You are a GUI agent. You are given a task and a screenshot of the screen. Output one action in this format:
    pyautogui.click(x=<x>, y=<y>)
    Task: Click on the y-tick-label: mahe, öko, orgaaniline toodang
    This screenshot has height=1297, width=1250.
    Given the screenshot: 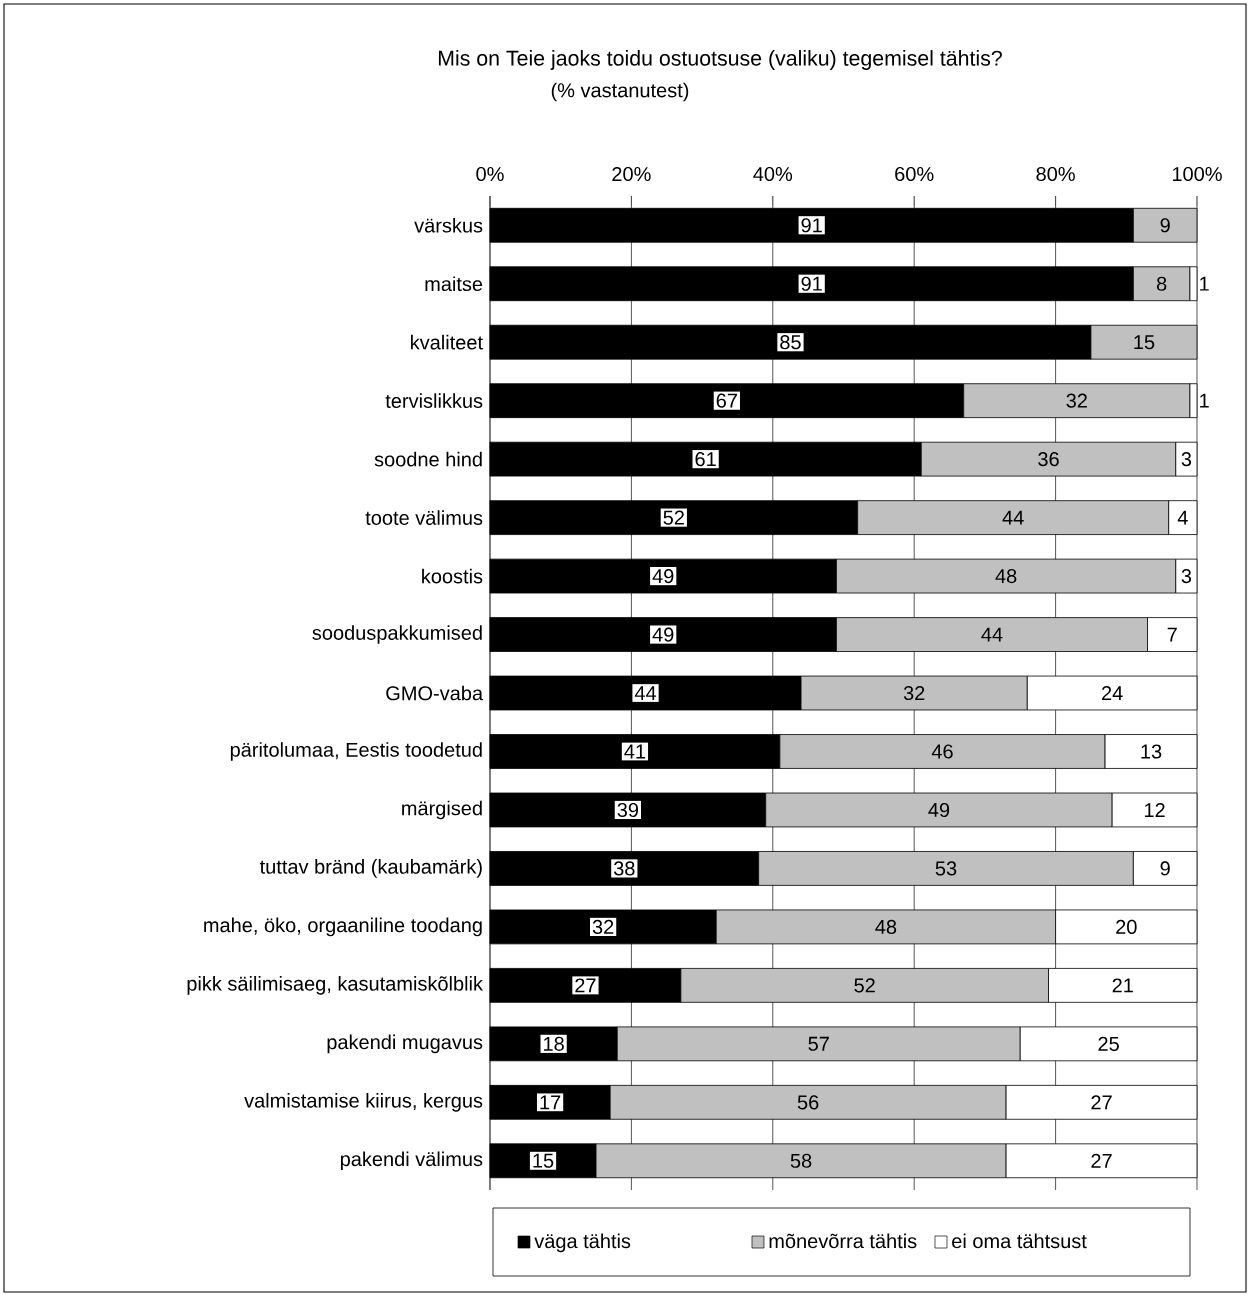 What is the action you would take?
    pyautogui.click(x=343, y=927)
    